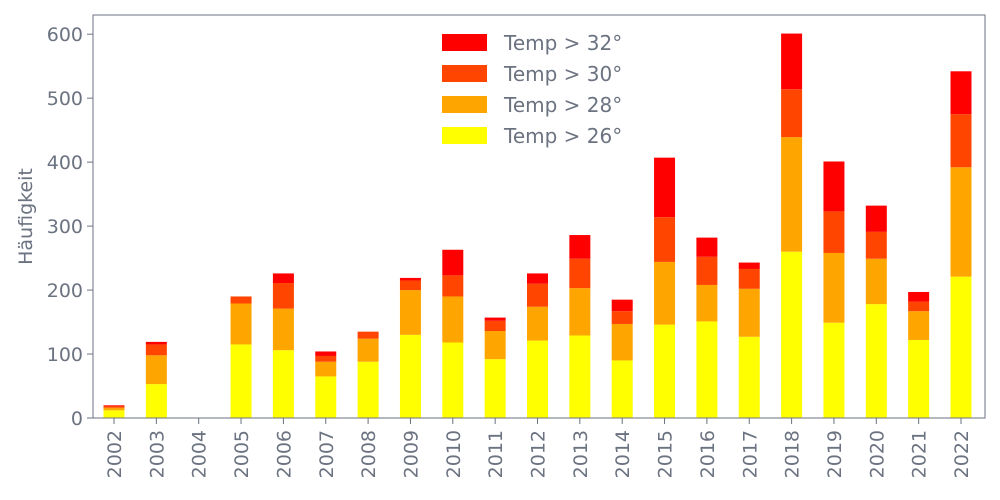 The width and height of the screenshot is (1000, 500). What do you see at coordinates (369, 454) in the screenshot?
I see `x-tick-label: 2008` at bounding box center [369, 454].